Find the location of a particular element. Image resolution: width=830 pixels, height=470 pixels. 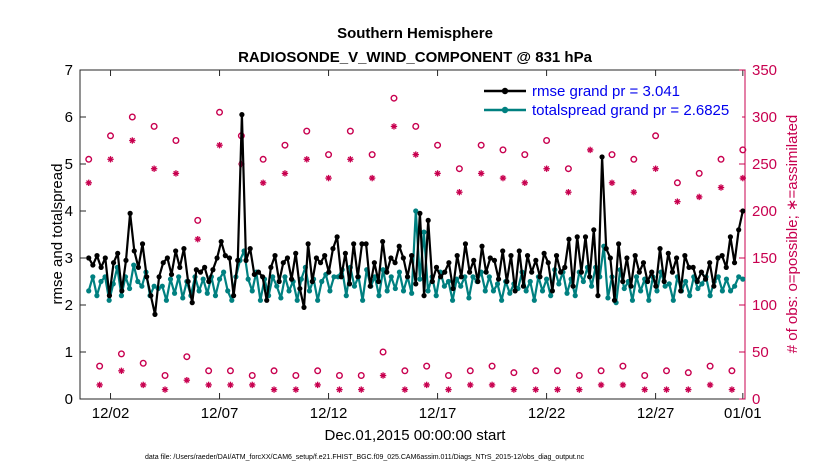

chart-subtitle: RADIOSONDE_V_WIND_COMPONENT @ 831 hPa is located at coordinates (415, 57).